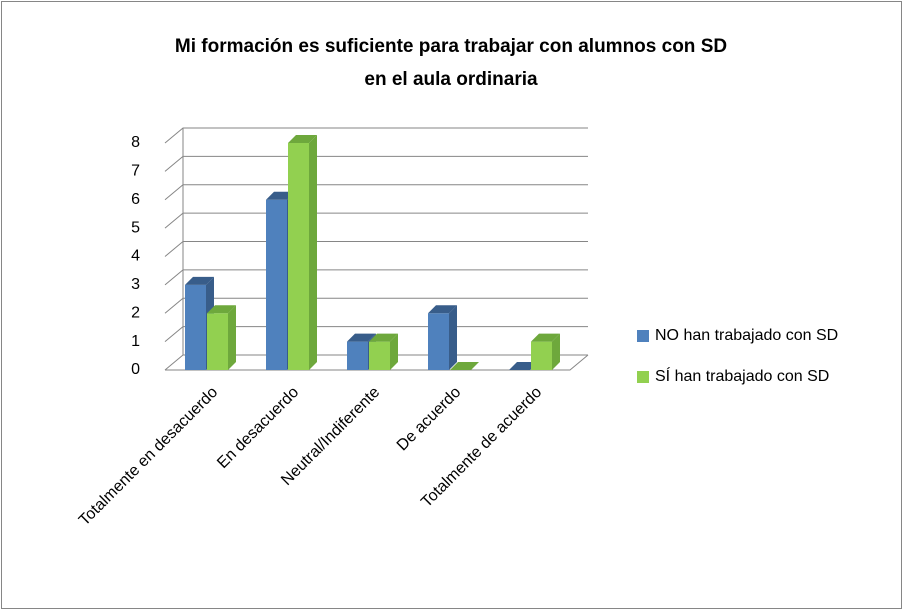  Describe the element at coordinates (135, 171) in the screenshot. I see `y-tick-label: 7` at that location.